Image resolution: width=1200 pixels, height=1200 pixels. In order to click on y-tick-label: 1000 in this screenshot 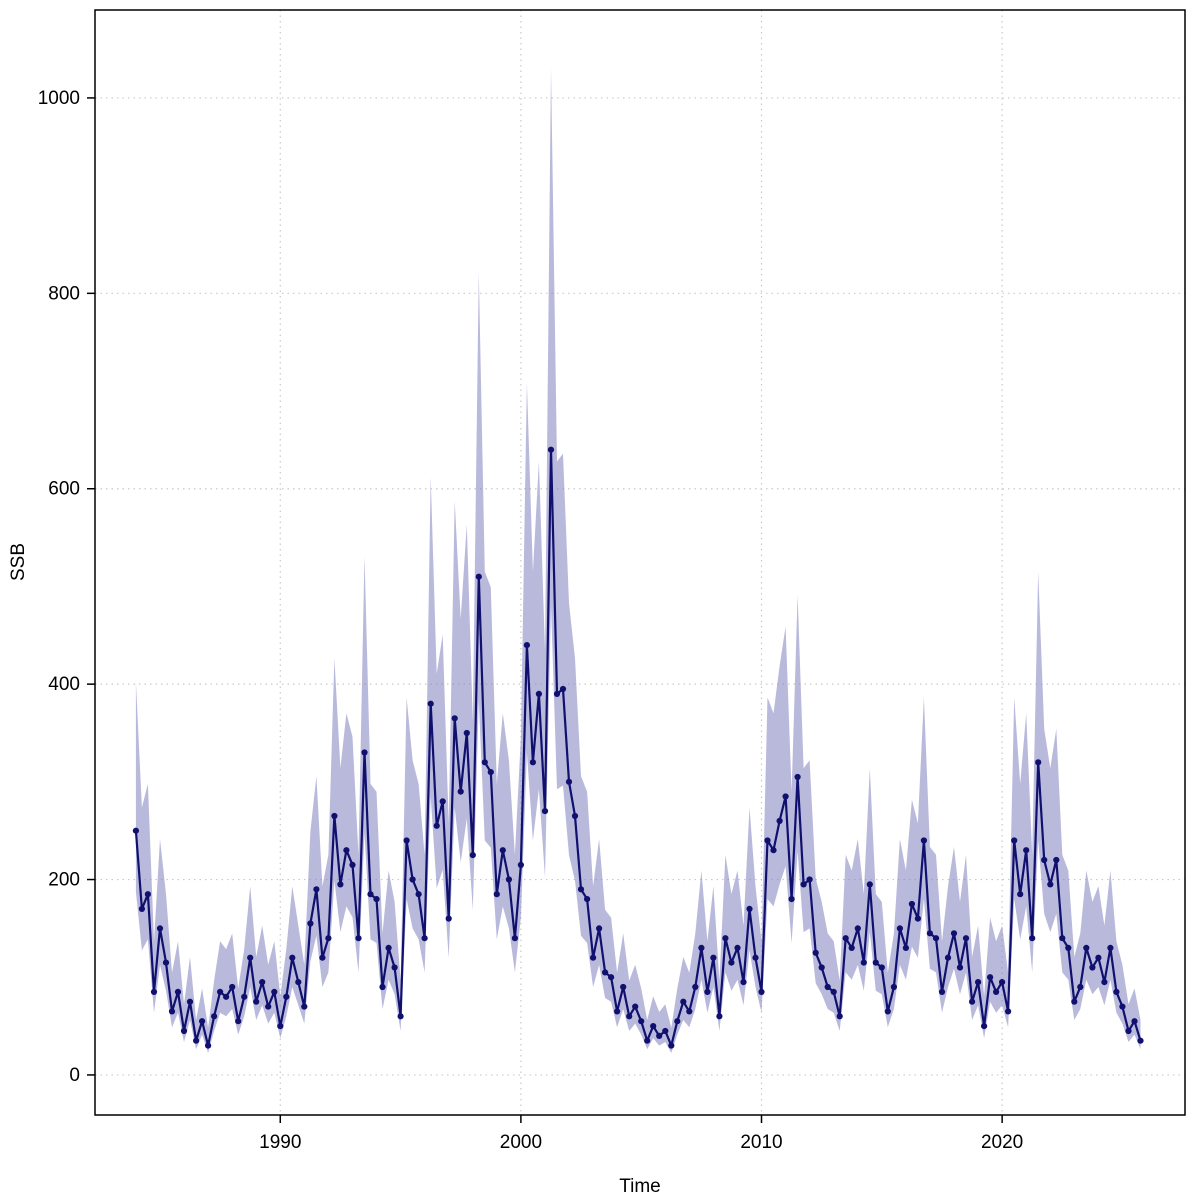, I will do `click(59, 98)`.